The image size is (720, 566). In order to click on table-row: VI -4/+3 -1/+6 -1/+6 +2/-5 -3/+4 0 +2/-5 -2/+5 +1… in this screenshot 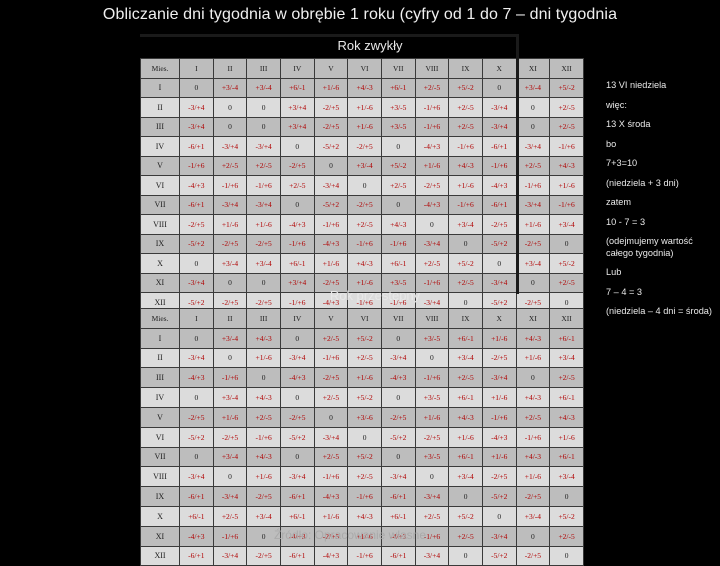, I will do `click(362, 185)`.